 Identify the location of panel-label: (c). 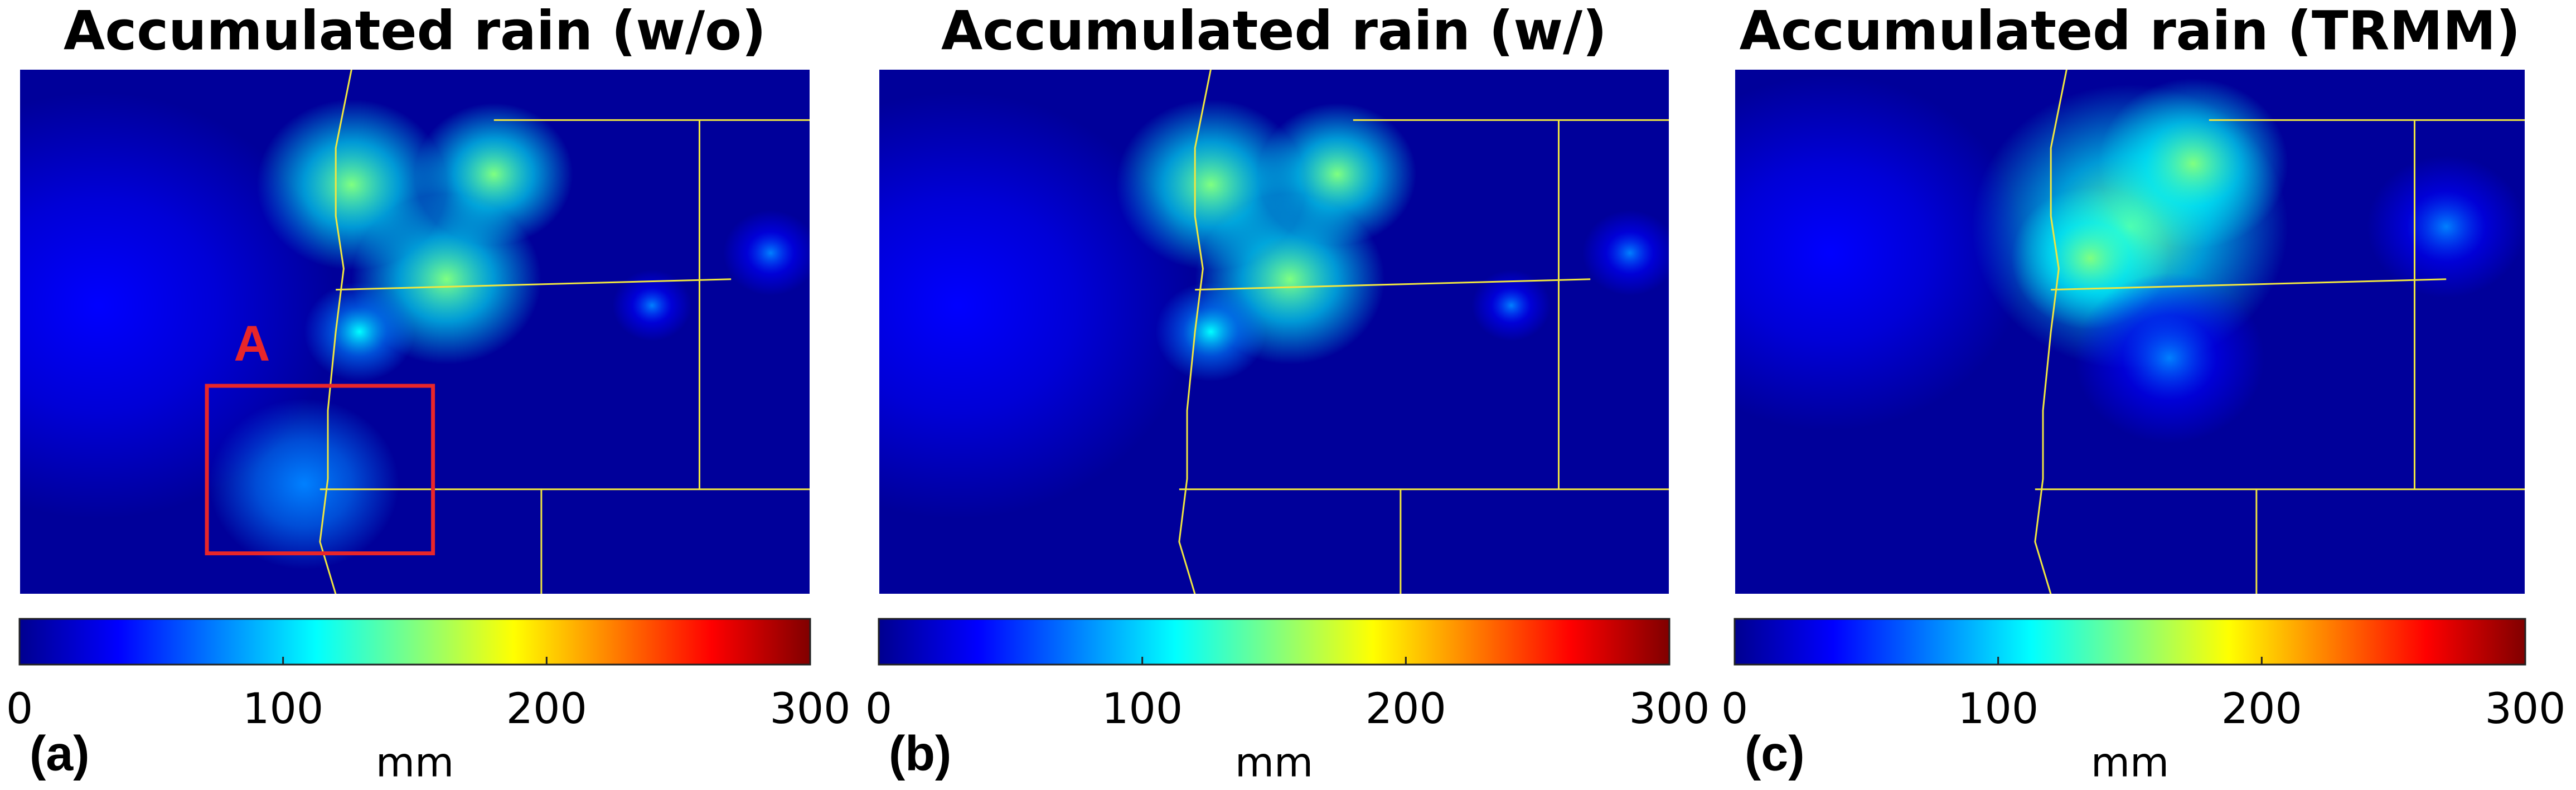
(1775, 753).